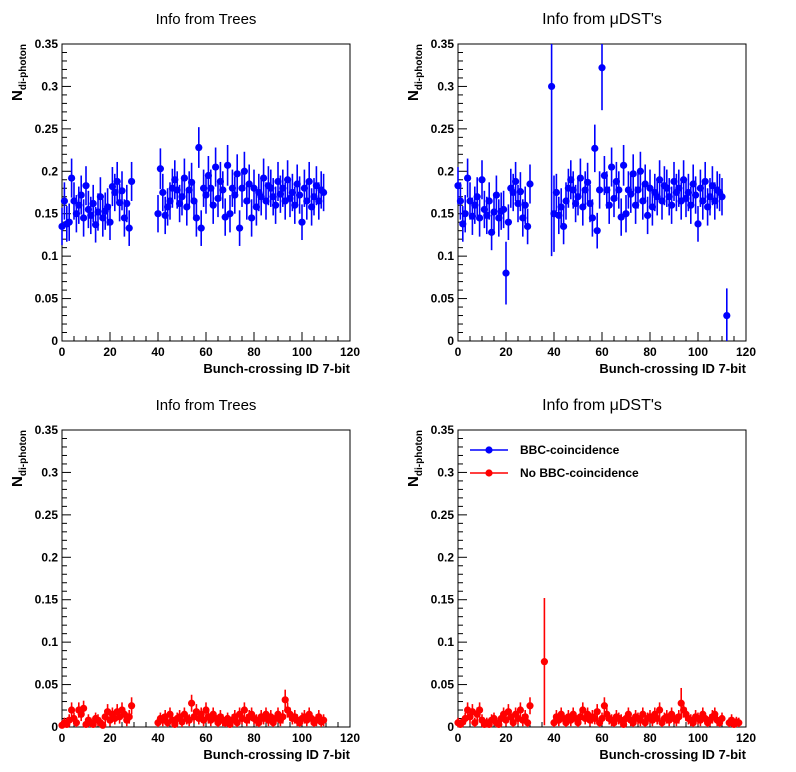  I want to click on x-tick-label: 80, so click(254, 352).